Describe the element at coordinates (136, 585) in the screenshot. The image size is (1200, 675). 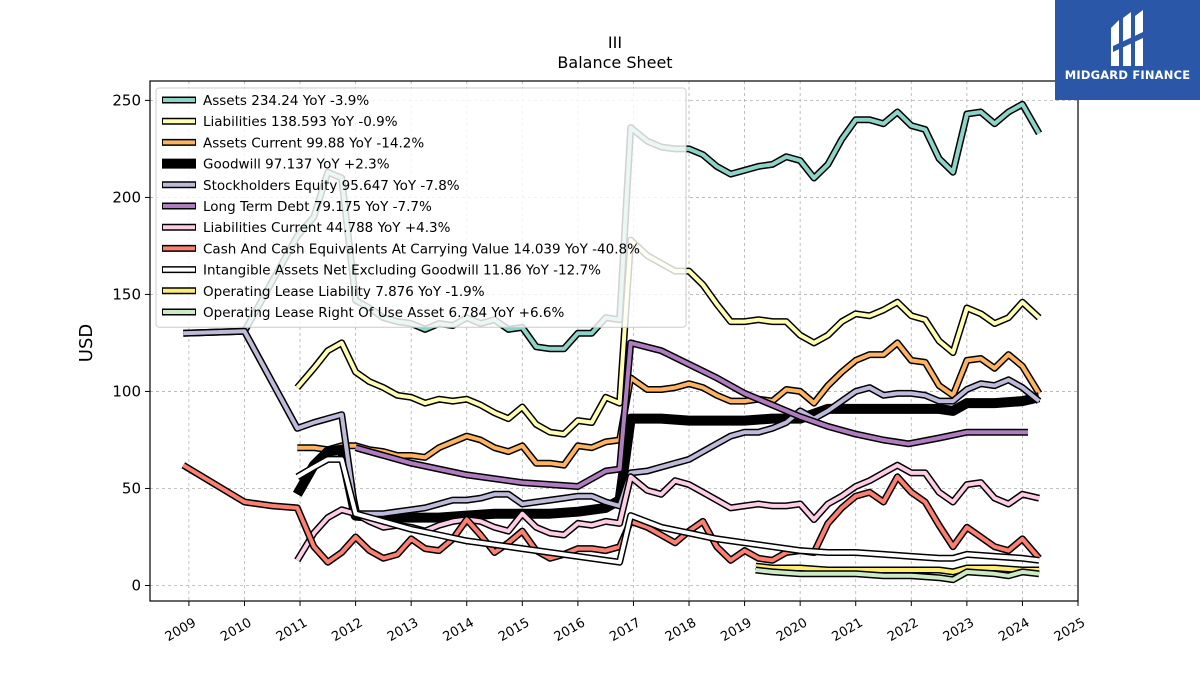
I see `y-tick-label: 0` at that location.